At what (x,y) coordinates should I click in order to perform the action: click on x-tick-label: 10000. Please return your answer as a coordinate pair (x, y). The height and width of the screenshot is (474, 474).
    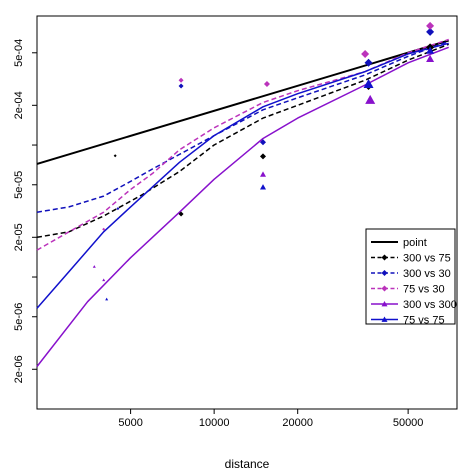
    Looking at the image, I should click on (214, 423).